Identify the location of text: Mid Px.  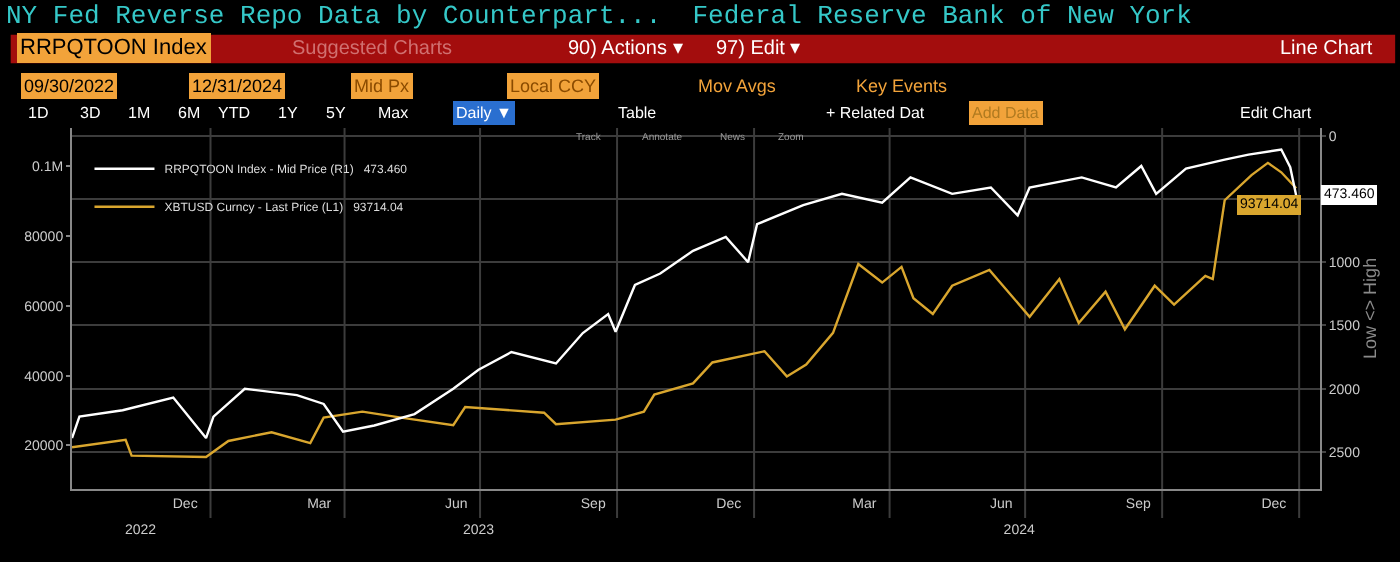
(382, 86).